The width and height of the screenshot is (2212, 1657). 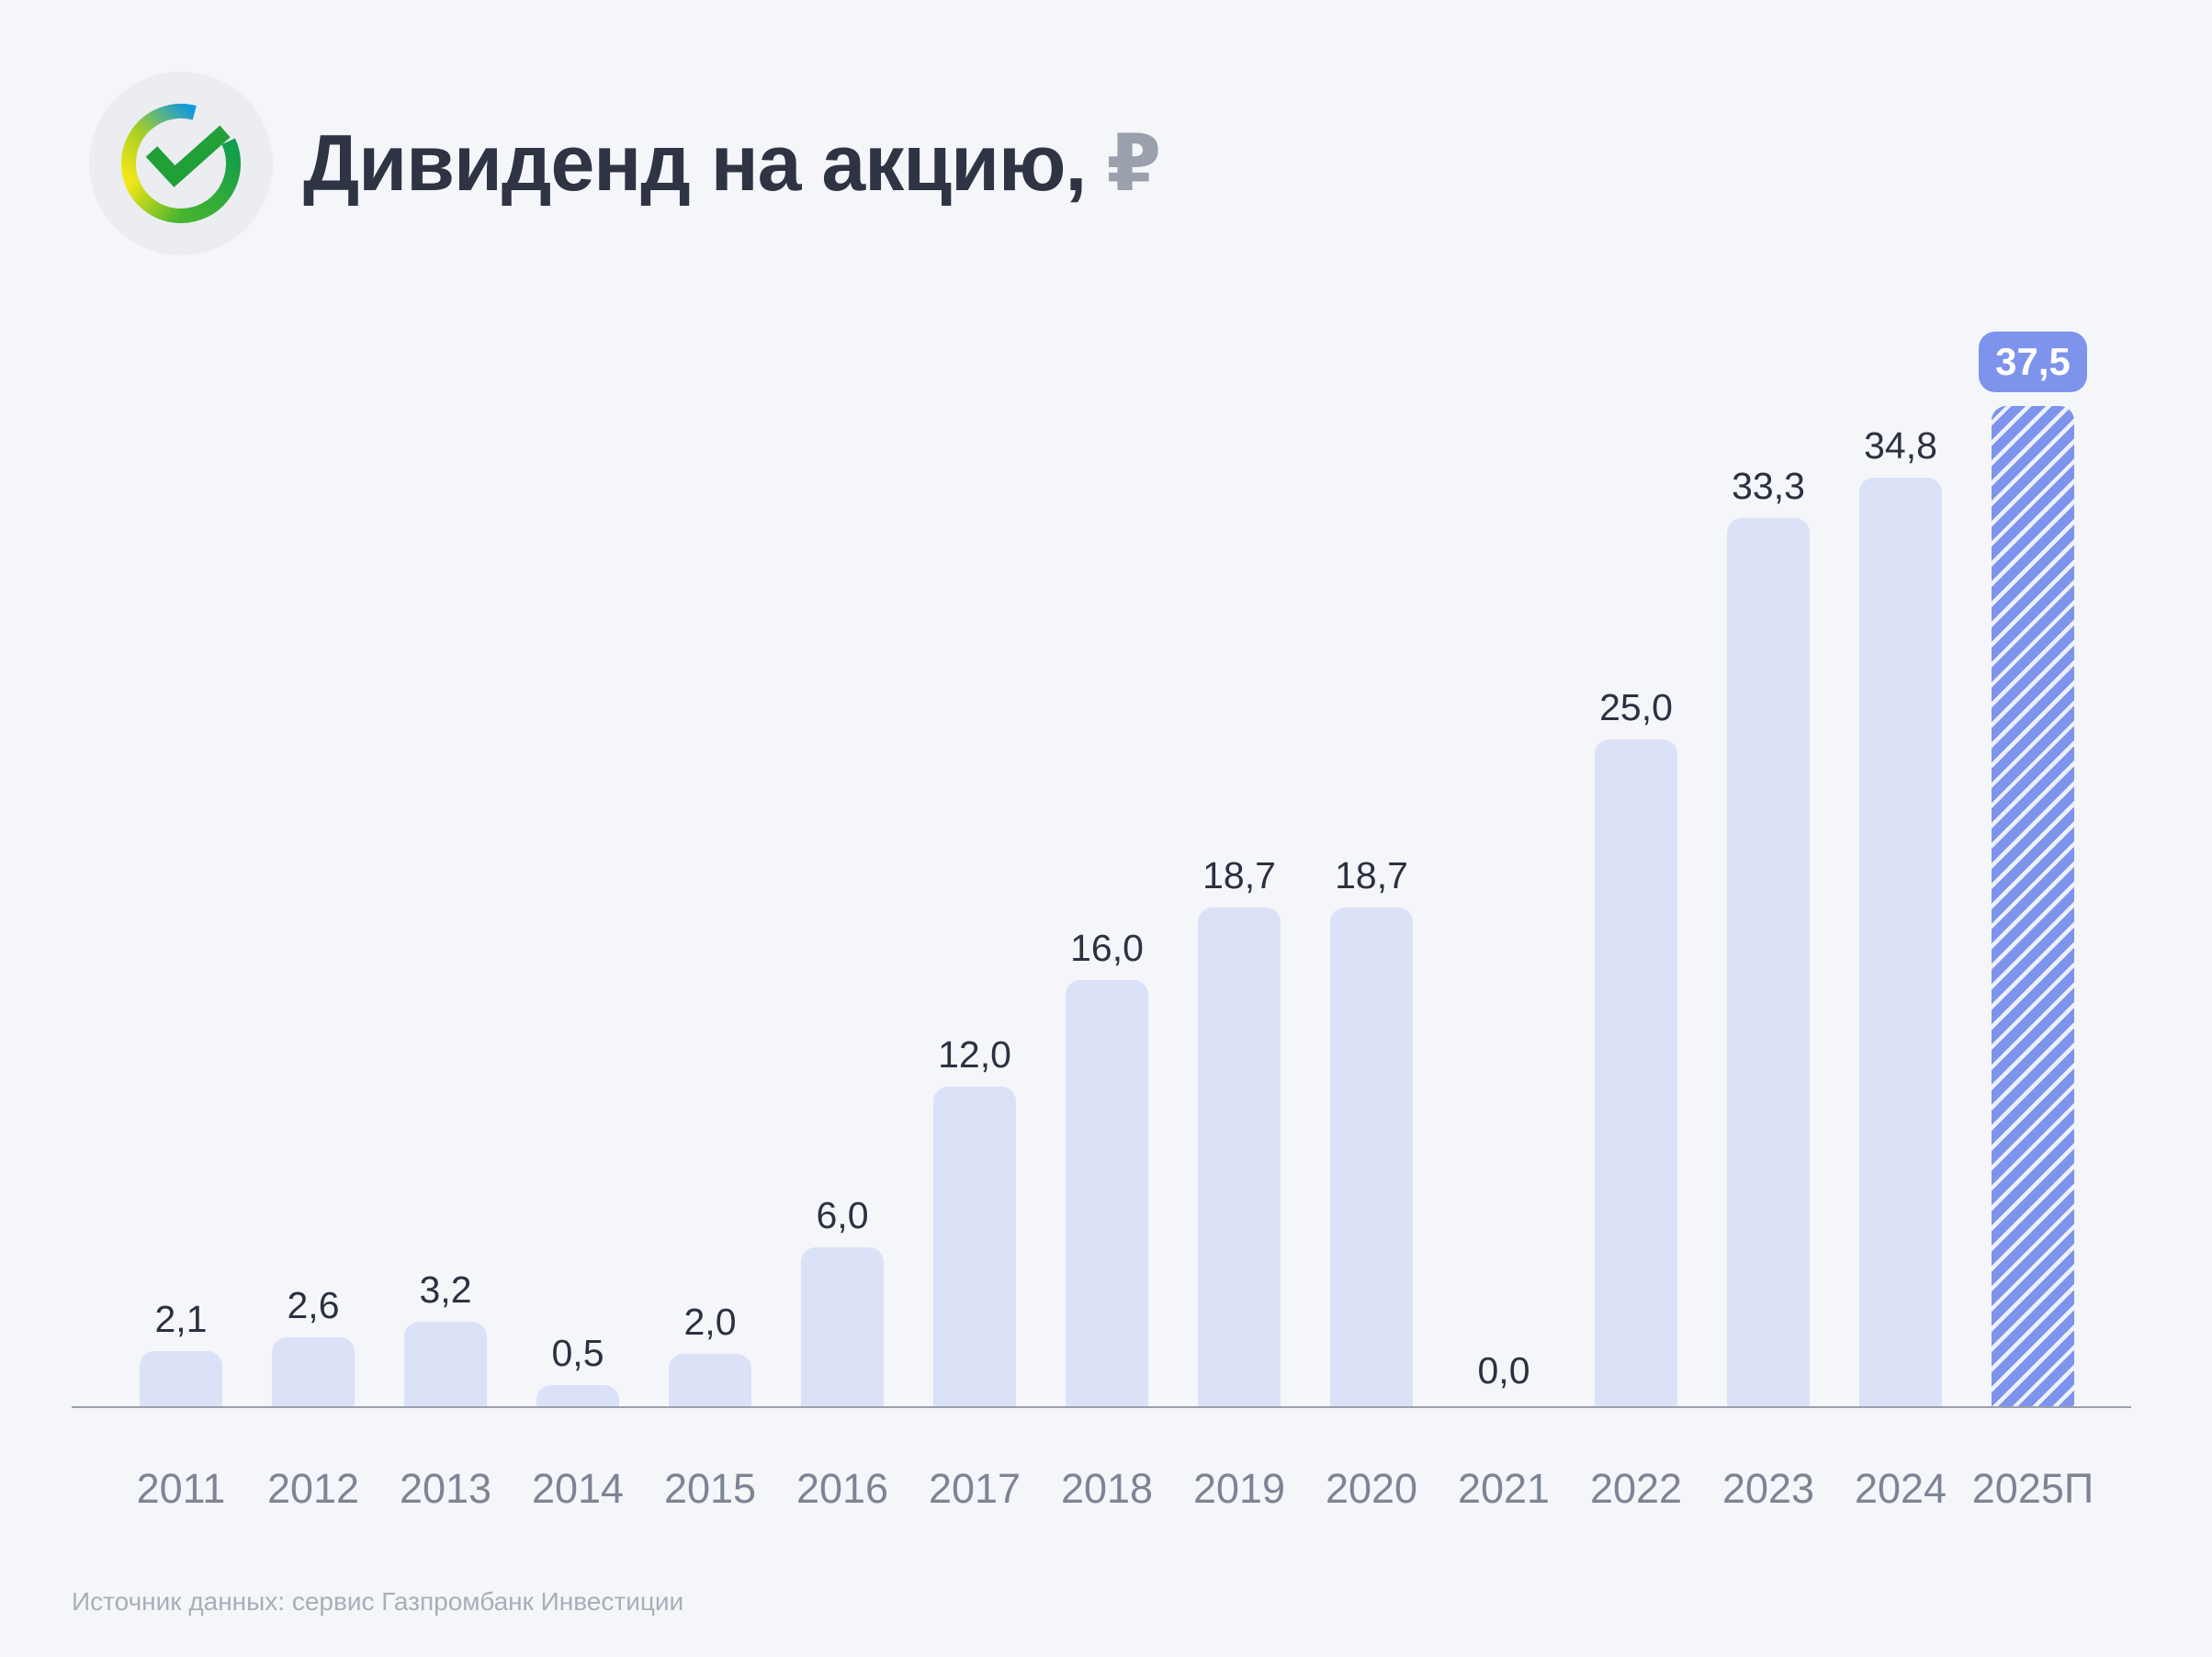 I want to click on bar-column-2020: 18,7, so click(x=1371, y=1132).